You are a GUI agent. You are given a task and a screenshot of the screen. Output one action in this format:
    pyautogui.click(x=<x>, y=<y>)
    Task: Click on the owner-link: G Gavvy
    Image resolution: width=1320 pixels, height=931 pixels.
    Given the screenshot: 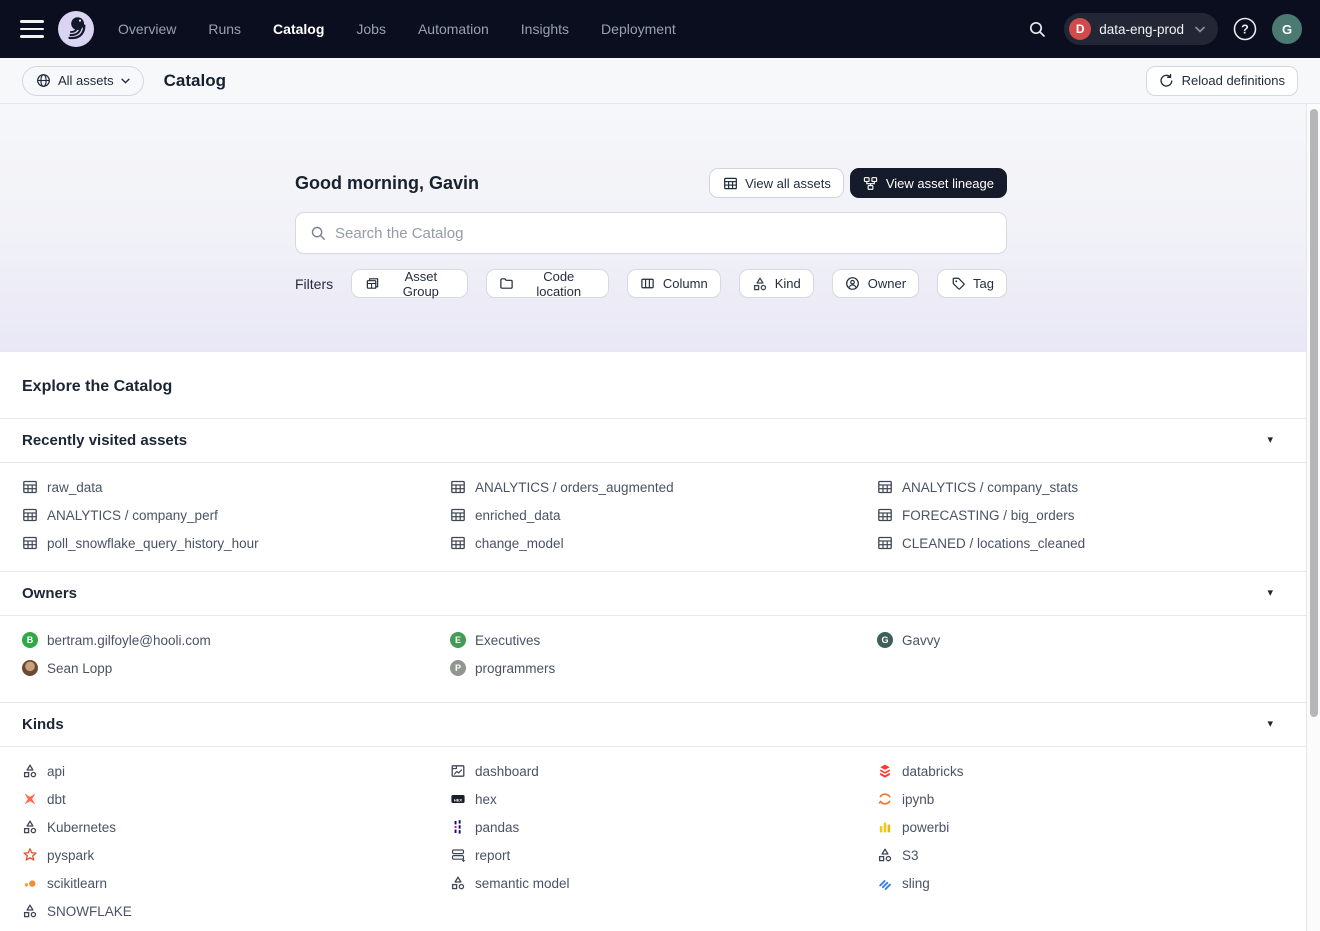 What is the action you would take?
    pyautogui.click(x=1092, y=640)
    